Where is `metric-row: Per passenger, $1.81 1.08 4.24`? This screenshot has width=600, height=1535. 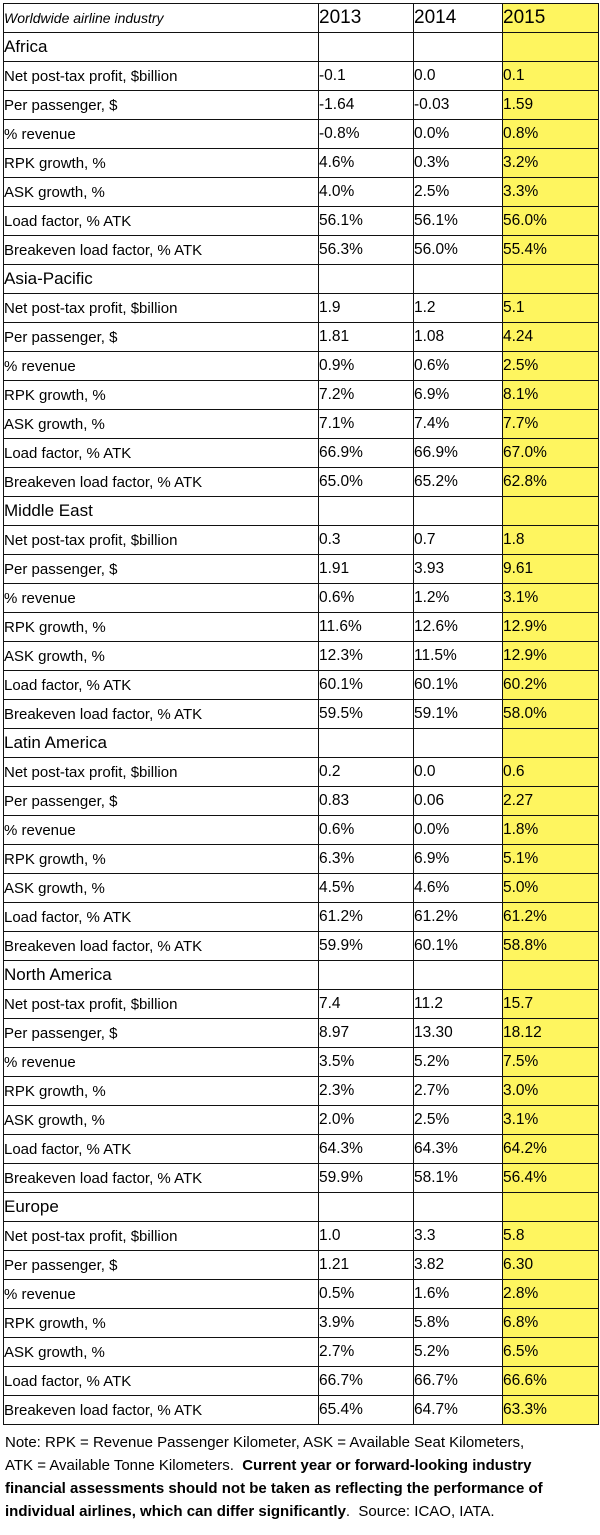 metric-row: Per passenger, $1.81 1.08 4.24 is located at coordinates (301, 337).